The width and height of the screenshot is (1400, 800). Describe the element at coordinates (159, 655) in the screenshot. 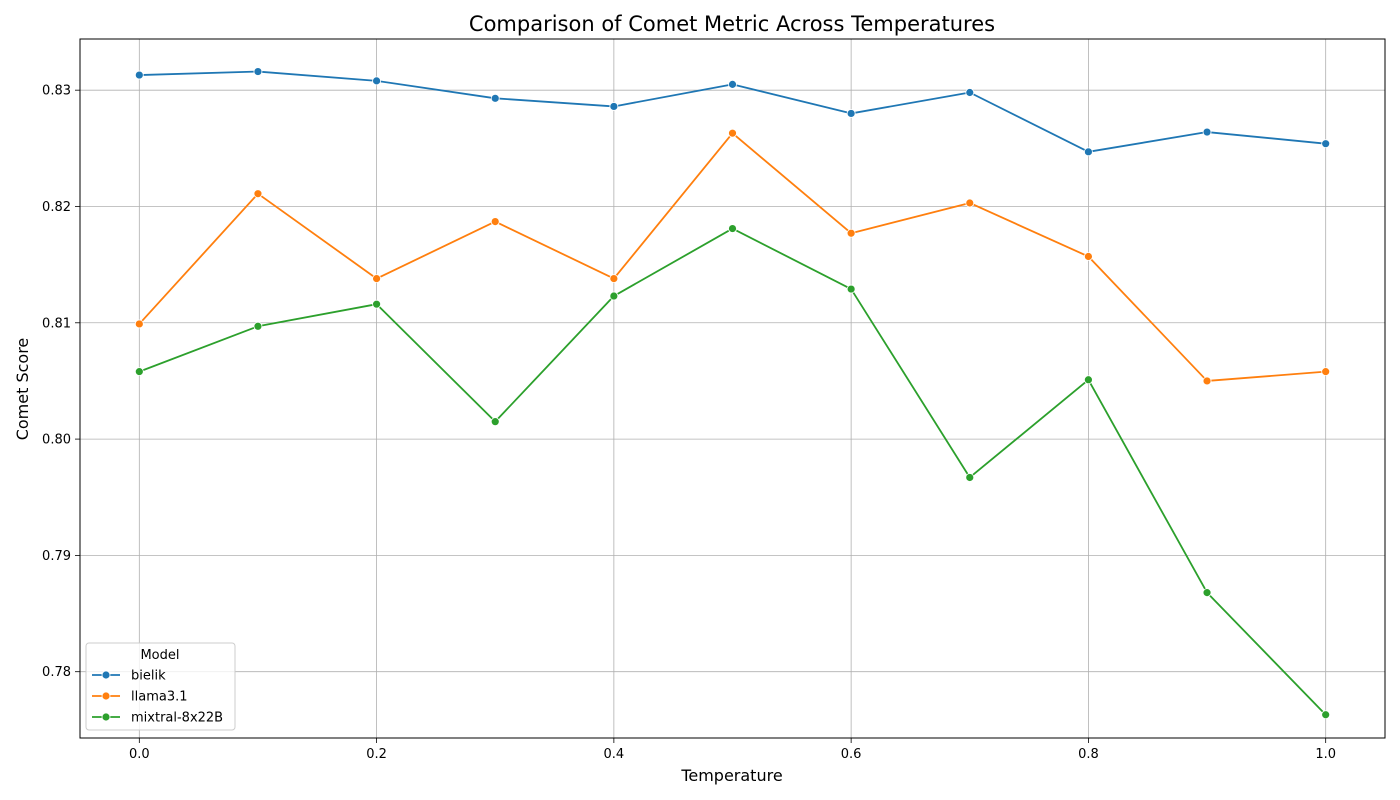

I see `legend-title: Model` at that location.